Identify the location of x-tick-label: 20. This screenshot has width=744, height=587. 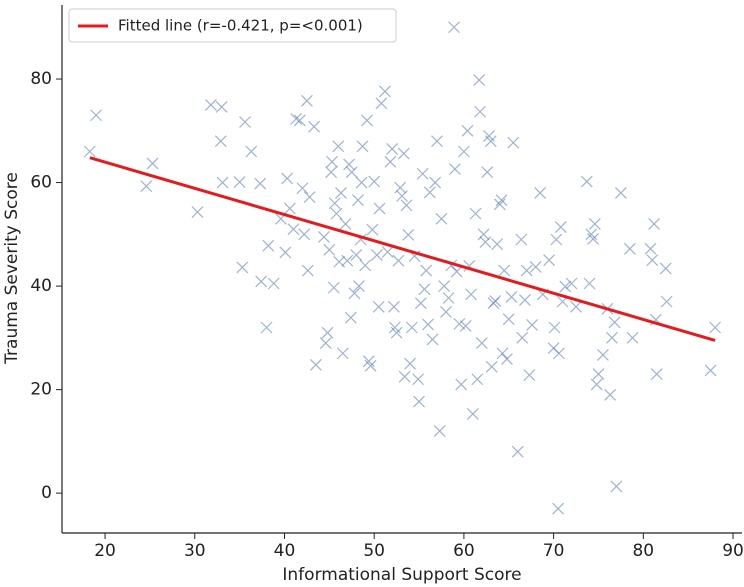
(105, 551).